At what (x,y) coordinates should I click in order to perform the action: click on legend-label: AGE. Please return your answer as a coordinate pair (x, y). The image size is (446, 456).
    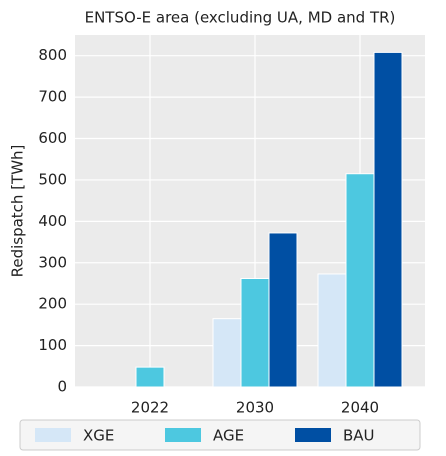
    Looking at the image, I should click on (228, 436).